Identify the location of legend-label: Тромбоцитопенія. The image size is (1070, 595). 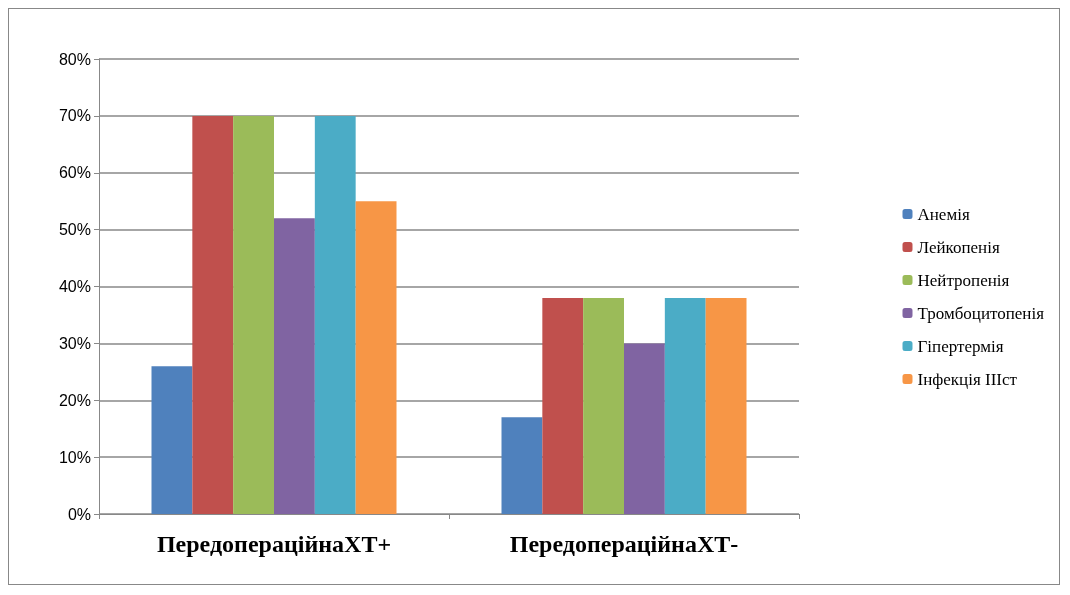
(981, 313).